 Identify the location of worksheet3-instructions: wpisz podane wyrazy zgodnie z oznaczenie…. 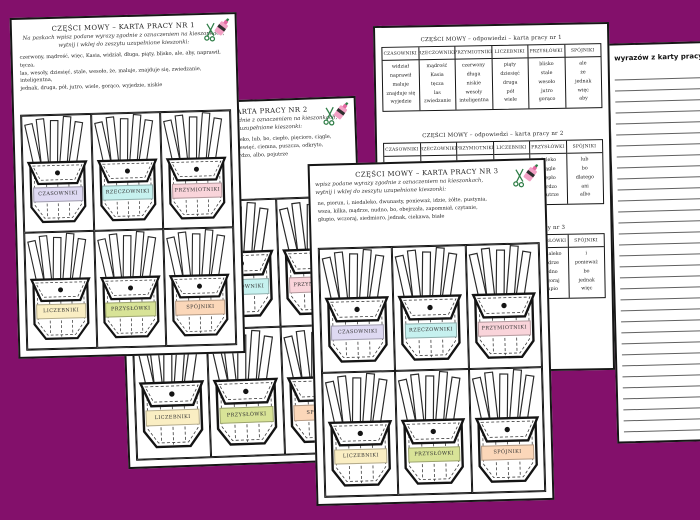
(399, 186).